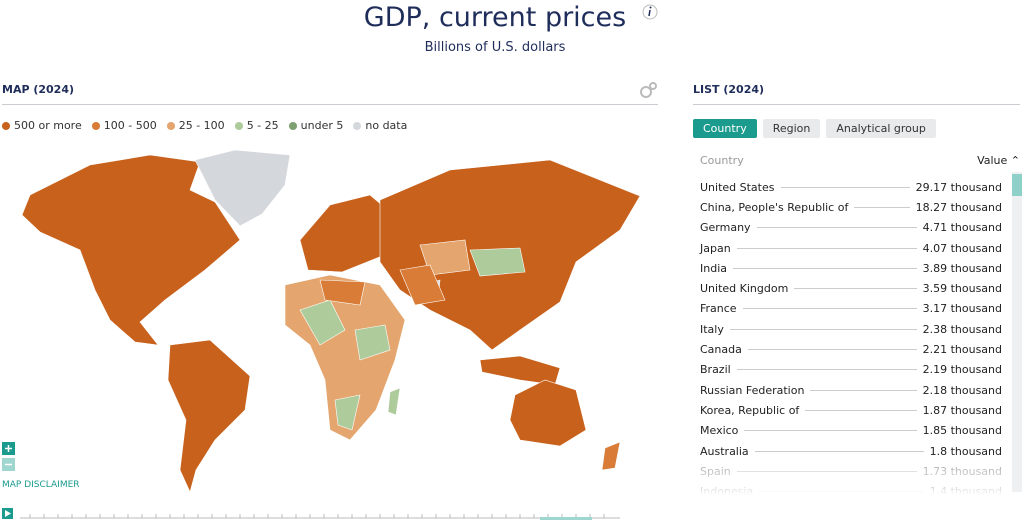 Image resolution: width=1024 pixels, height=520 pixels. Describe the element at coordinates (860, 160) in the screenshot. I see `column-header: Country Value ⌃` at that location.